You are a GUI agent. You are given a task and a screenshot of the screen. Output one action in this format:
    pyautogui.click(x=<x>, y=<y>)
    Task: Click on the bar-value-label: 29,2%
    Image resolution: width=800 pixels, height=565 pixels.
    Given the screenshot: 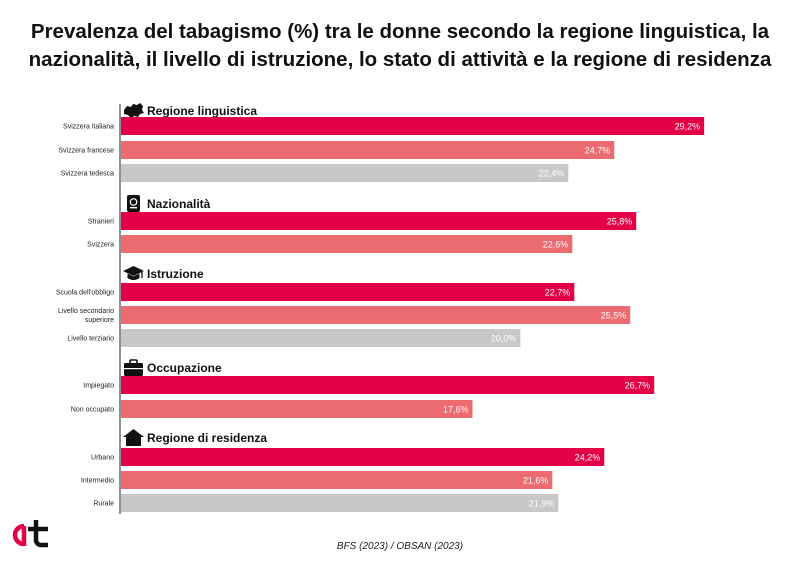 What is the action you would take?
    pyautogui.click(x=688, y=127)
    